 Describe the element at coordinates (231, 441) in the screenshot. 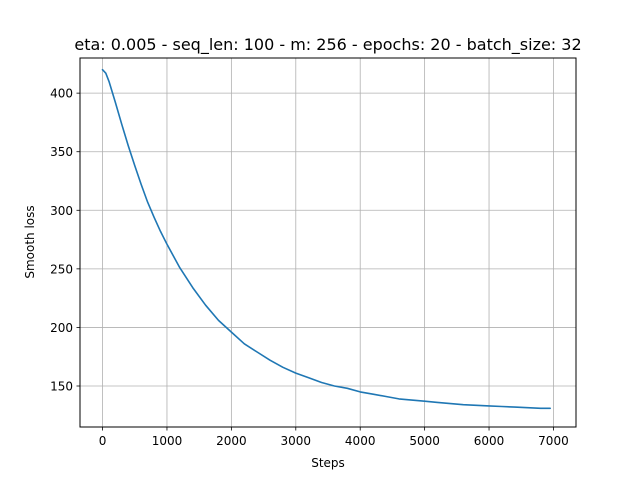

I see `x-tick-label: 2000` at that location.